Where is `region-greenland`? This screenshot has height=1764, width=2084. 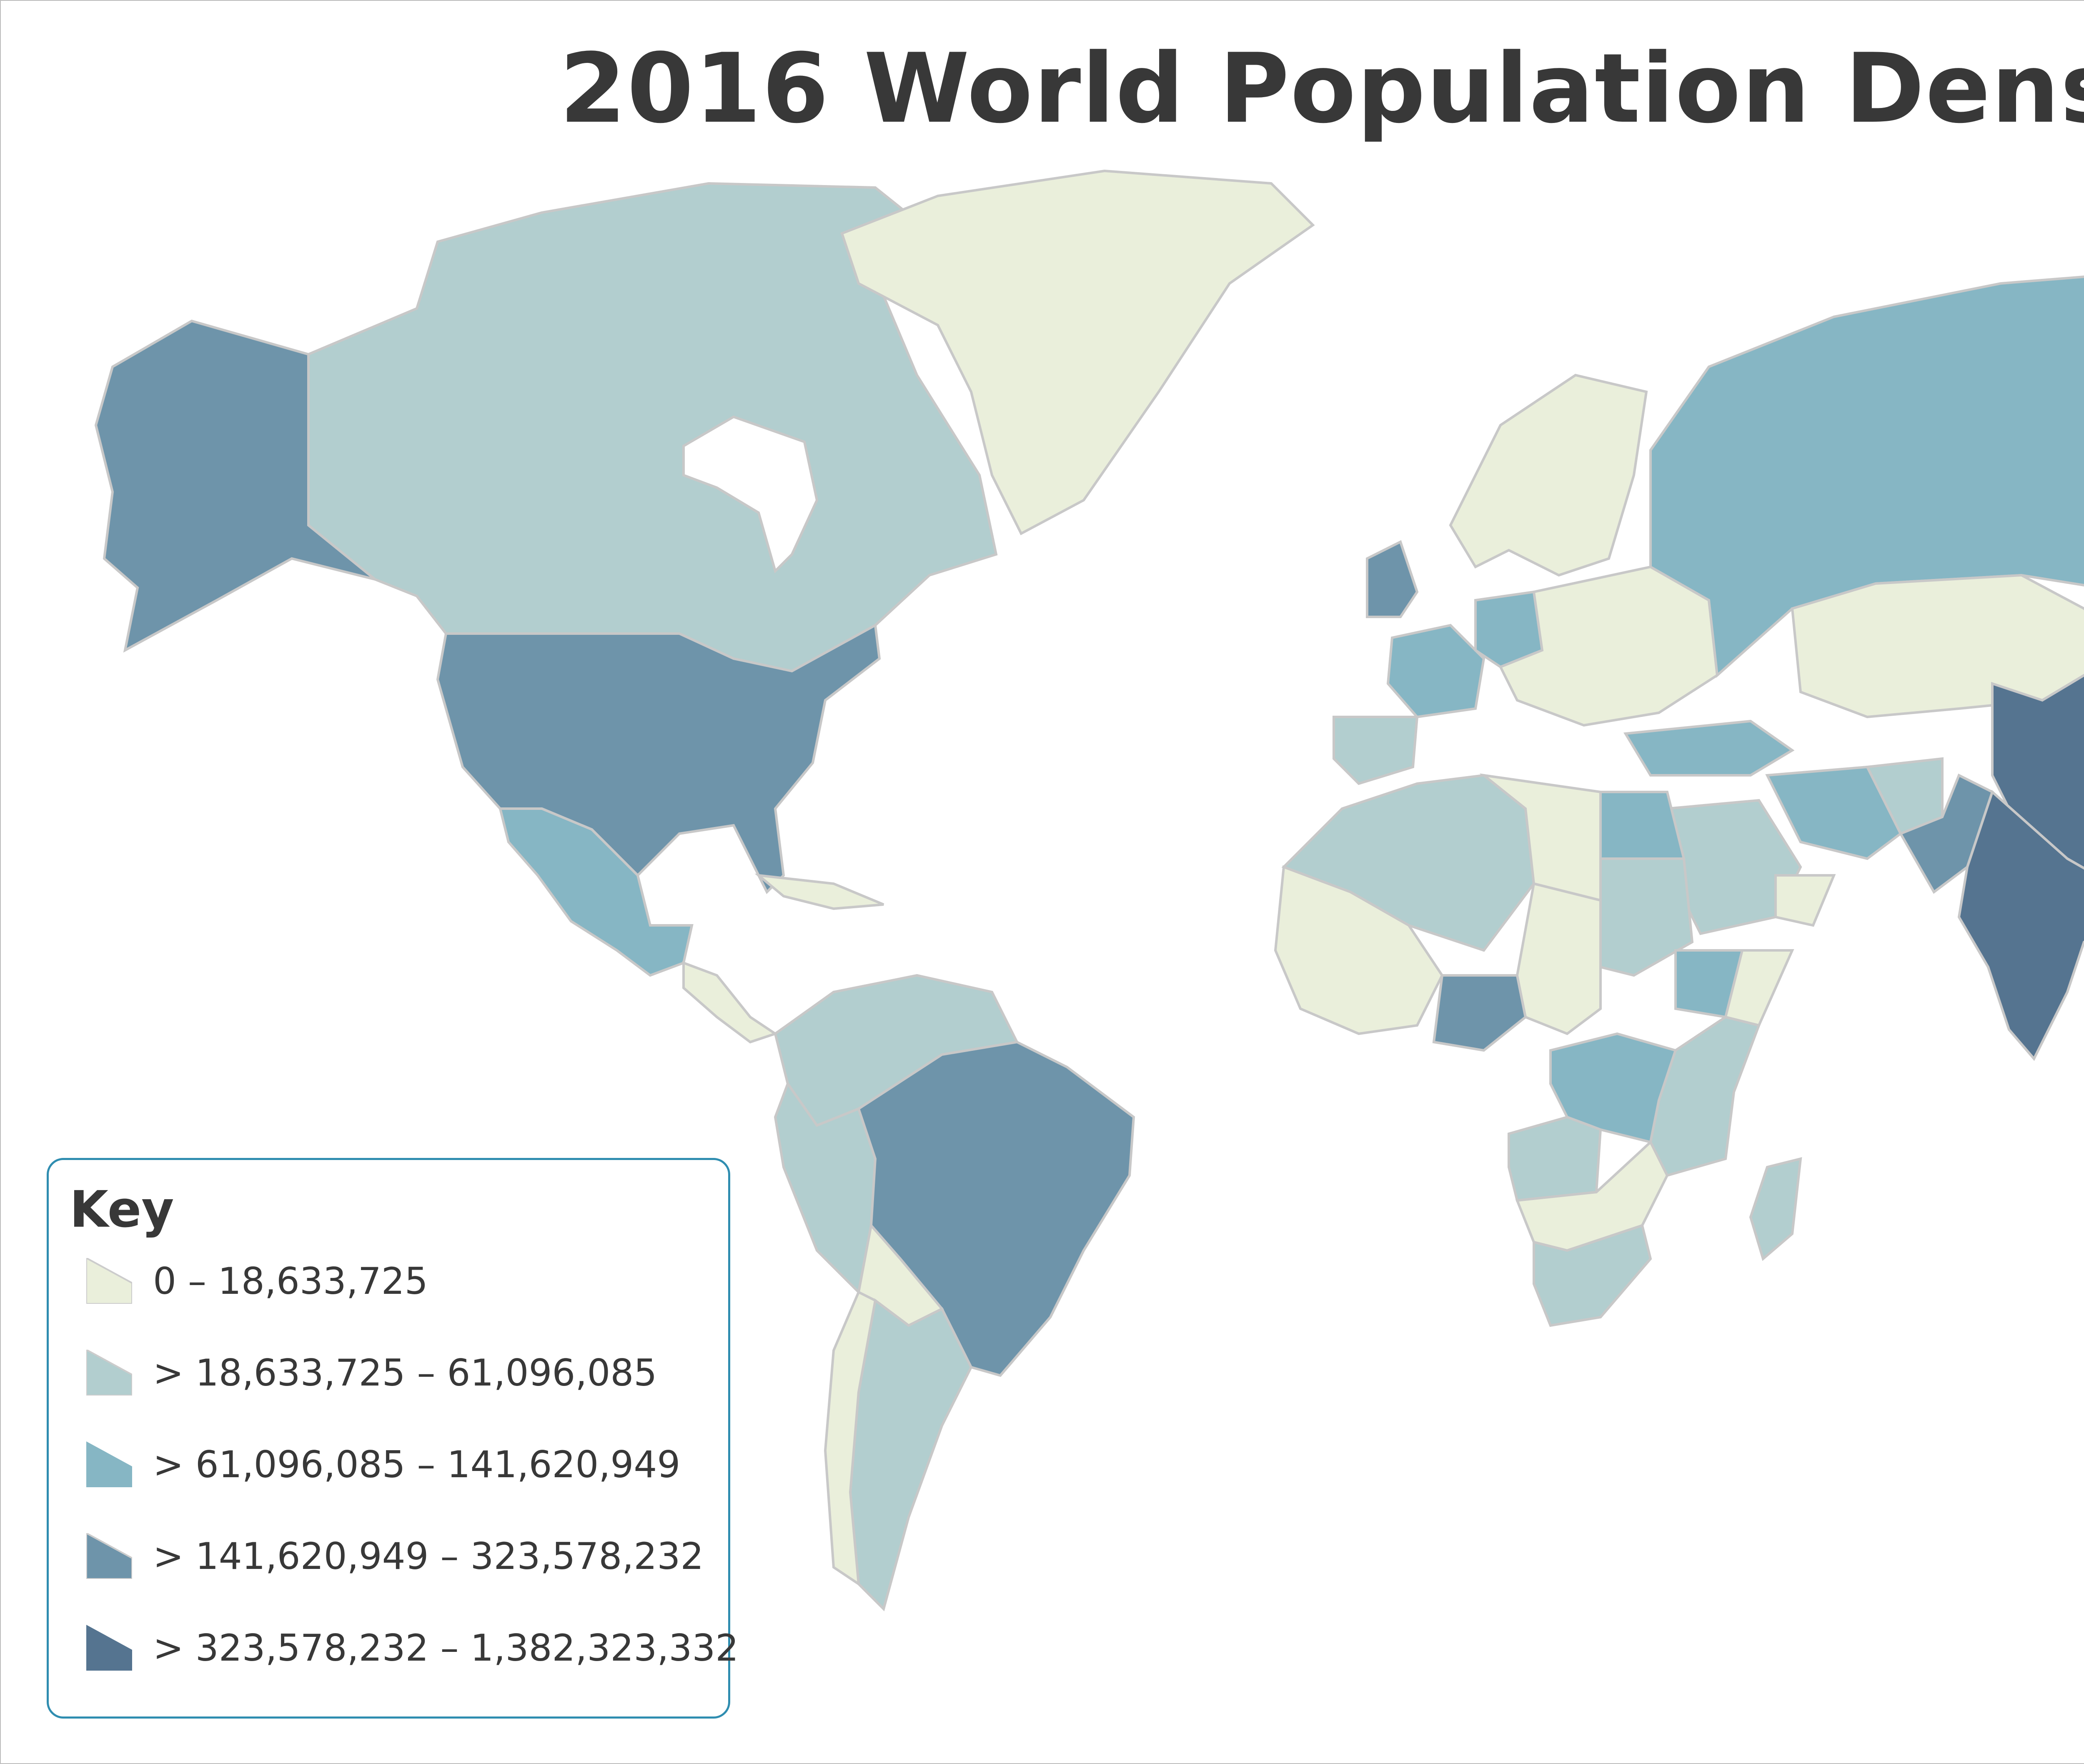
region-greenland is located at coordinates (1077, 352).